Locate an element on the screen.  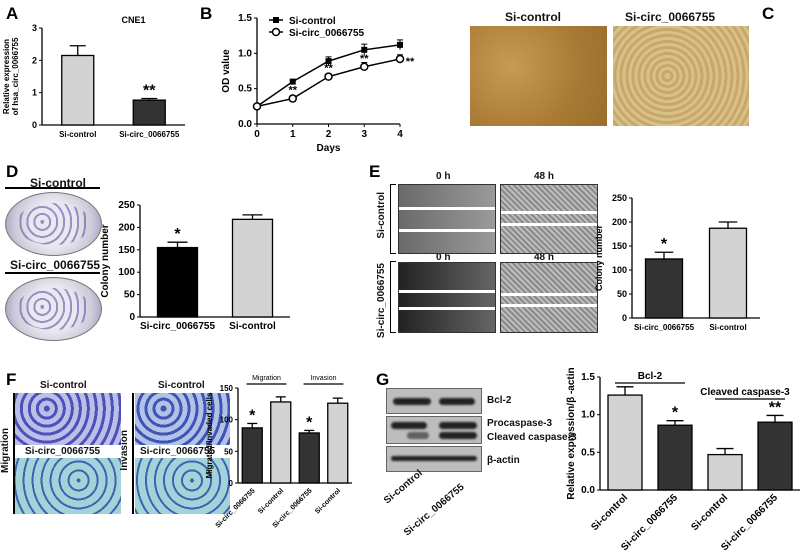
x-tick-label: 2 is located at coordinates (329, 134).